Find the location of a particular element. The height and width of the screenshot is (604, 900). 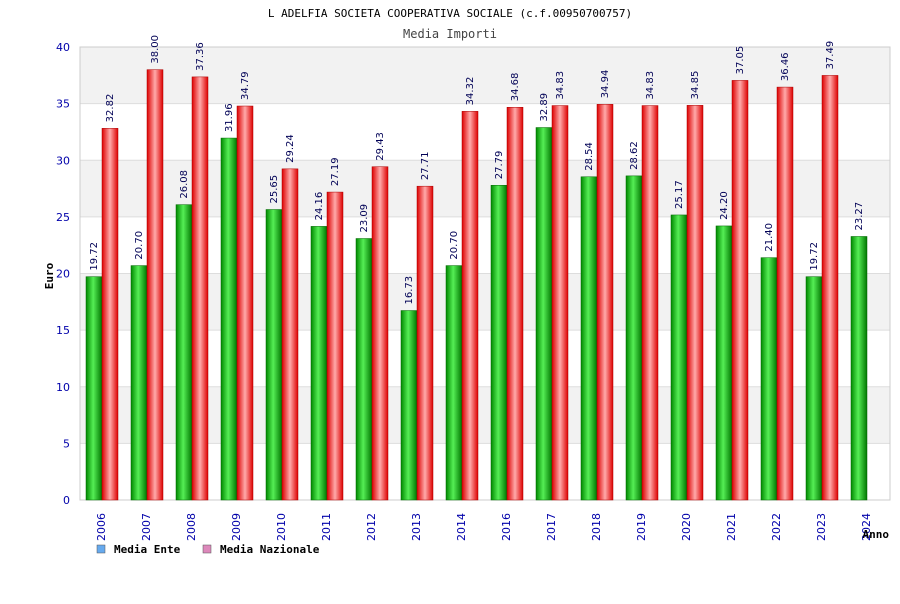

data-label: 34.85 is located at coordinates (695, 85).